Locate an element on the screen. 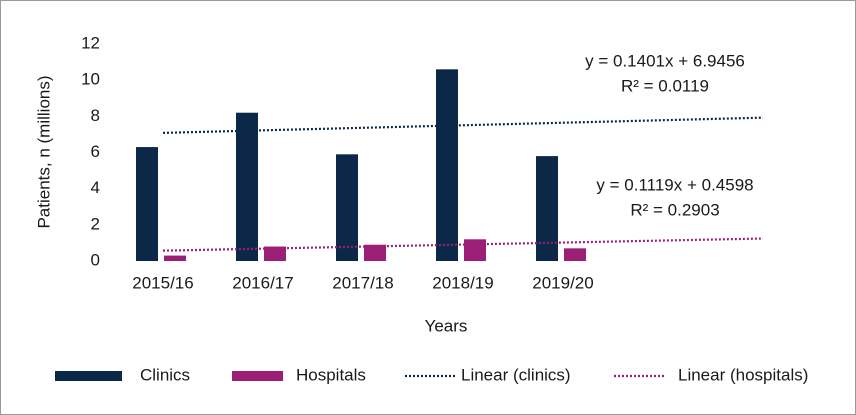 This screenshot has height=415, width=856. y-tick-label: 2 is located at coordinates (95, 223).